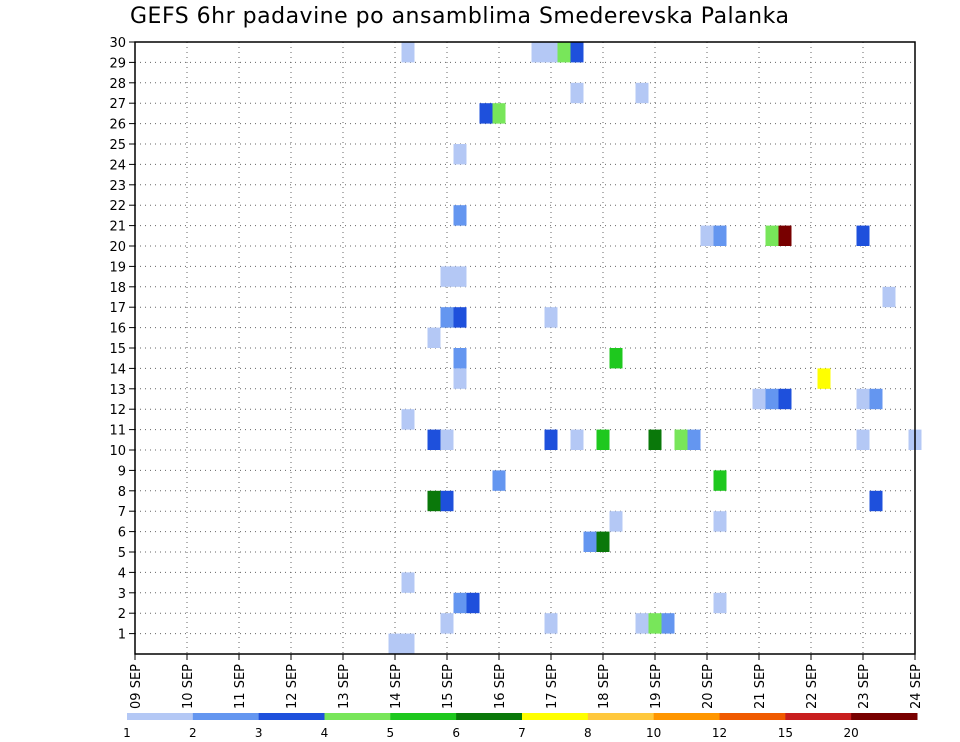 This screenshot has width=960, height=742. I want to click on y-tick-label: 18, so click(117, 288).